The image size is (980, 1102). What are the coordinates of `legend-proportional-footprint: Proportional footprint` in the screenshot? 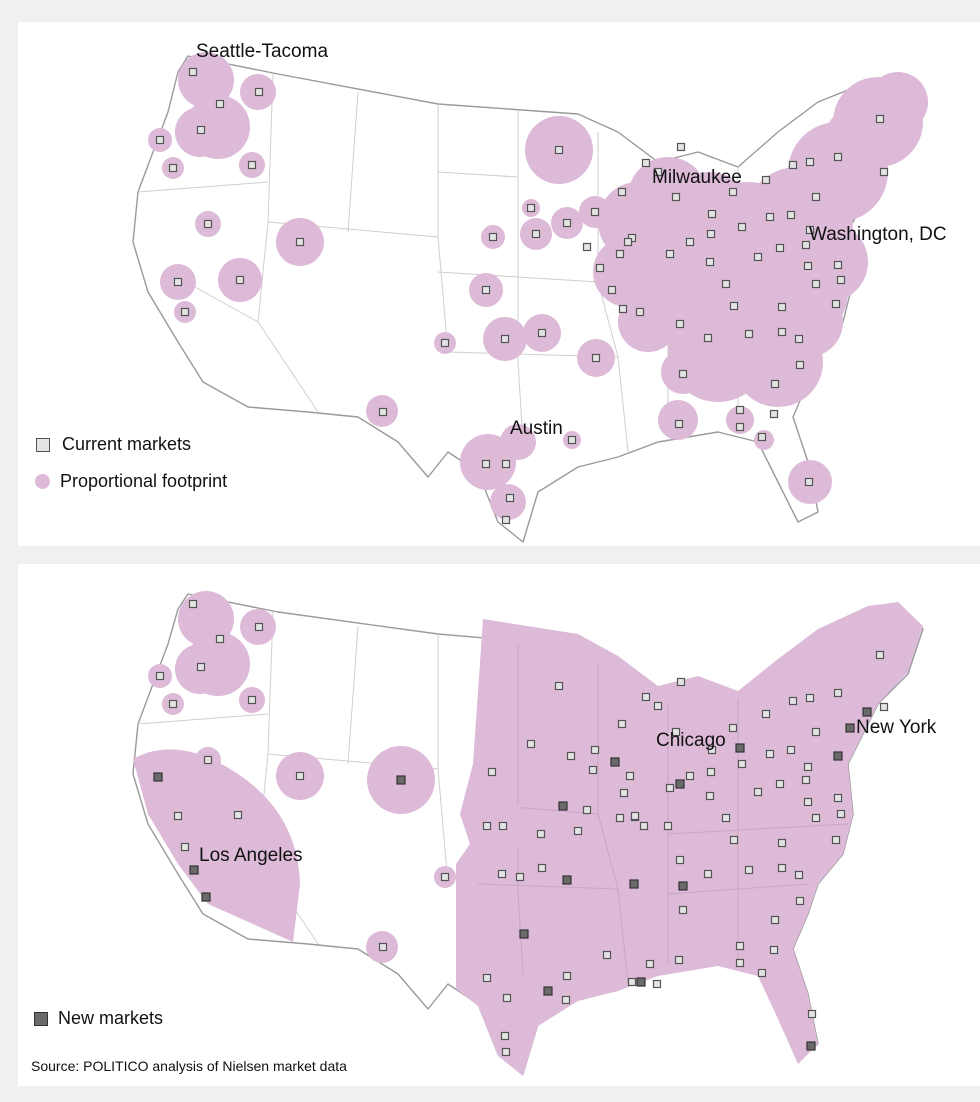 It's located at (131, 481).